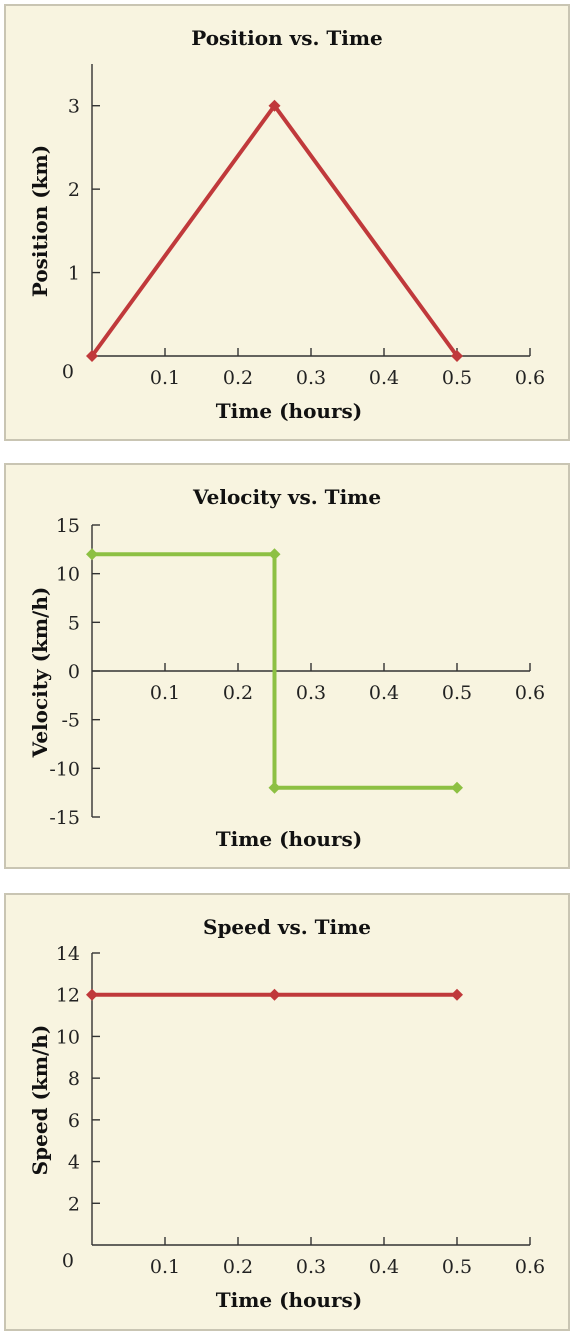 This screenshot has height=1335, width=575. Describe the element at coordinates (68, 996) in the screenshot. I see `y-tick-label: 12` at that location.